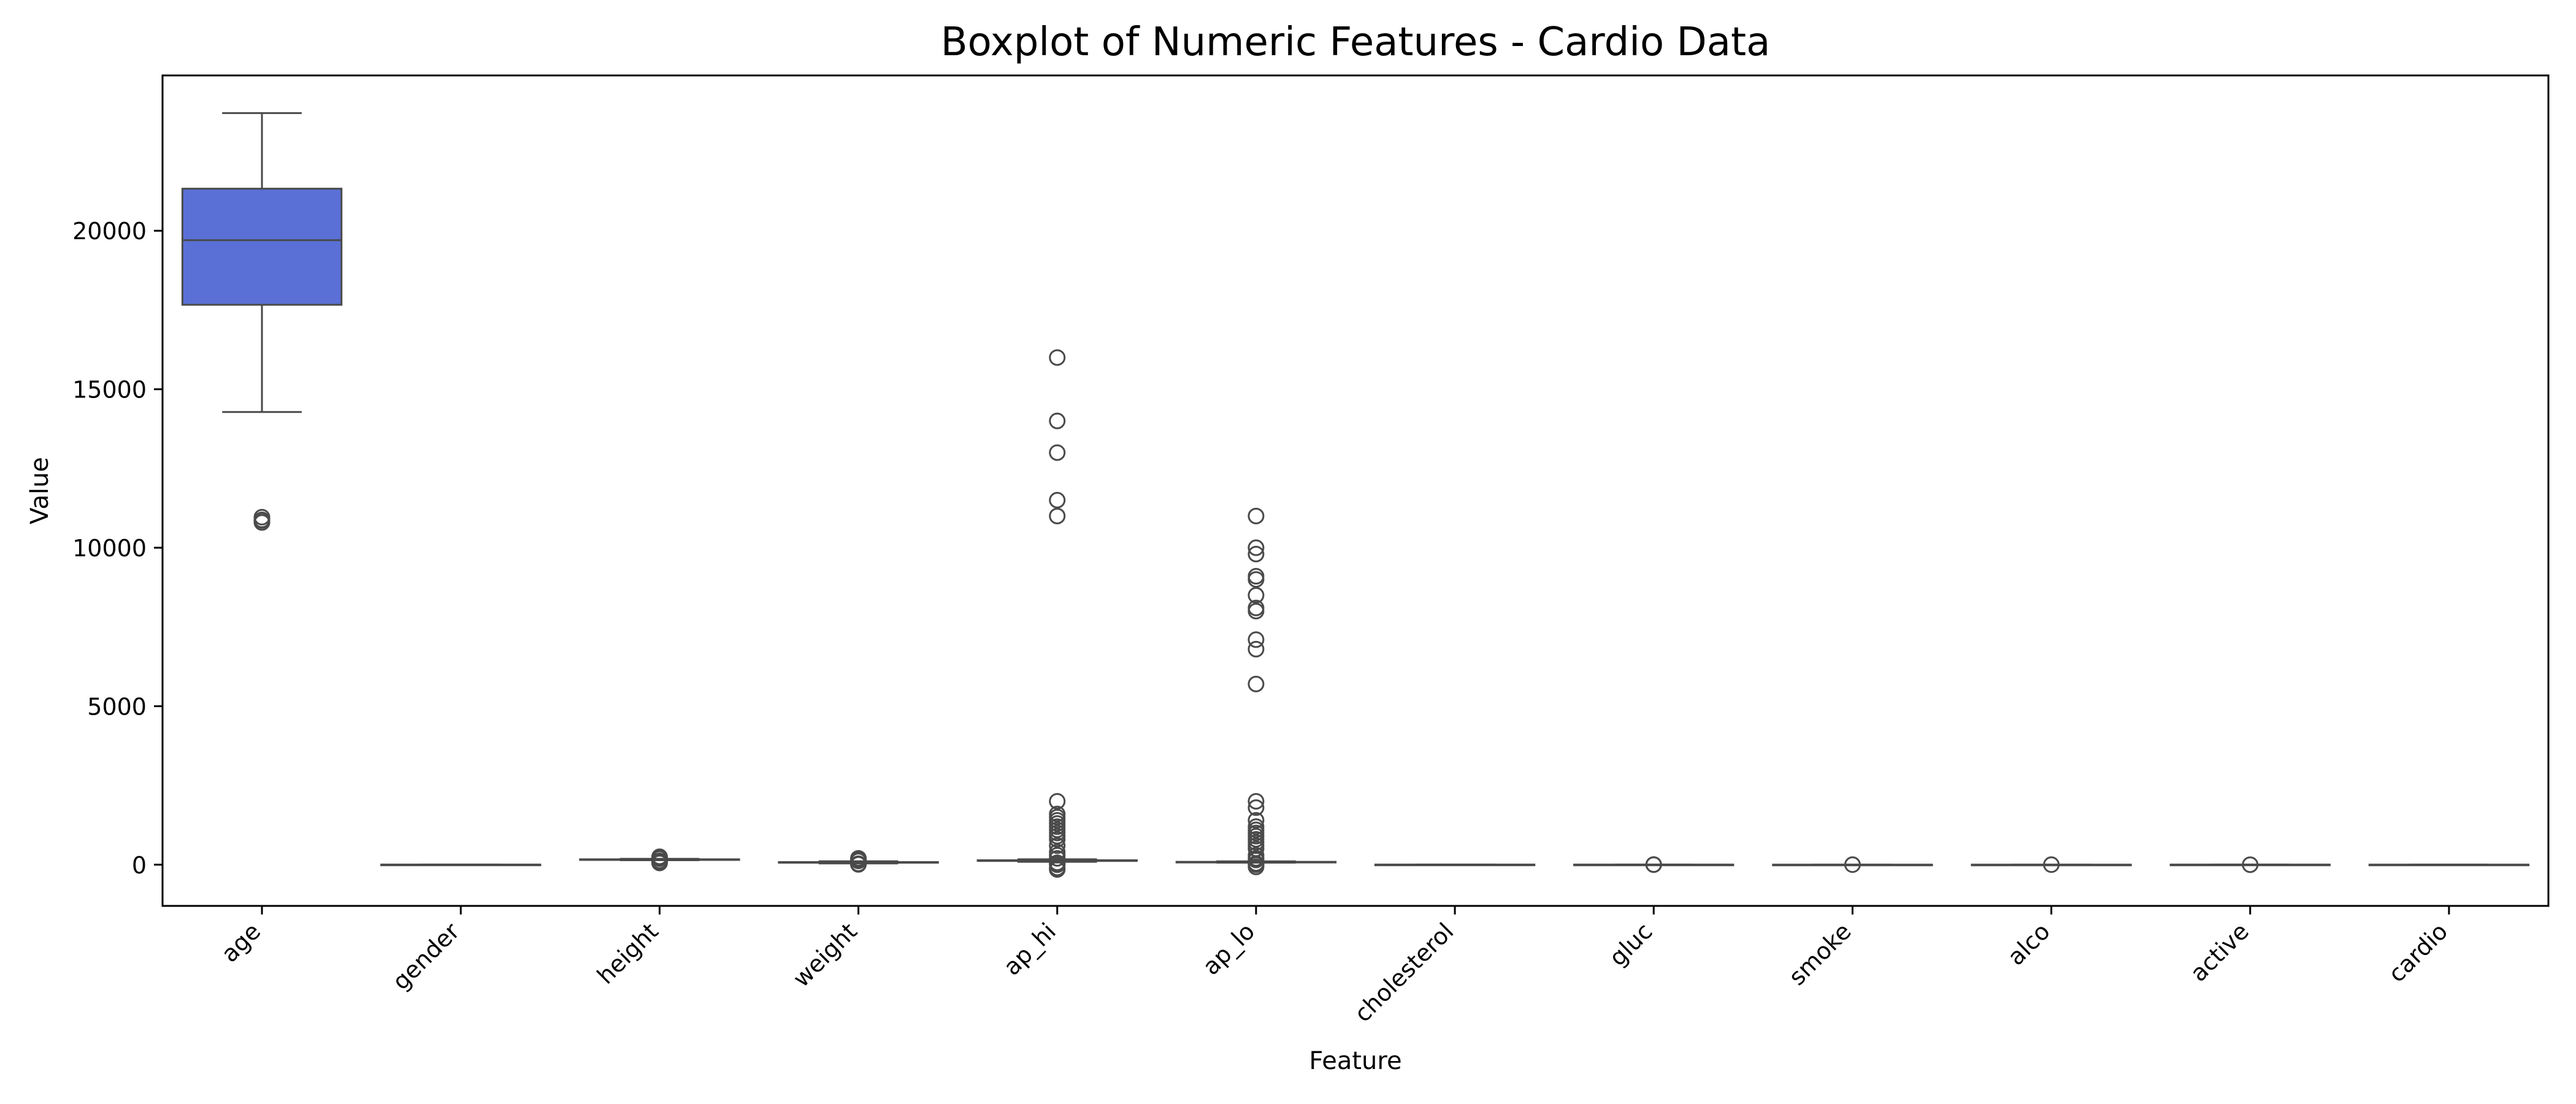  Describe the element at coordinates (139, 865) in the screenshot. I see `y-tick-label: 0` at that location.